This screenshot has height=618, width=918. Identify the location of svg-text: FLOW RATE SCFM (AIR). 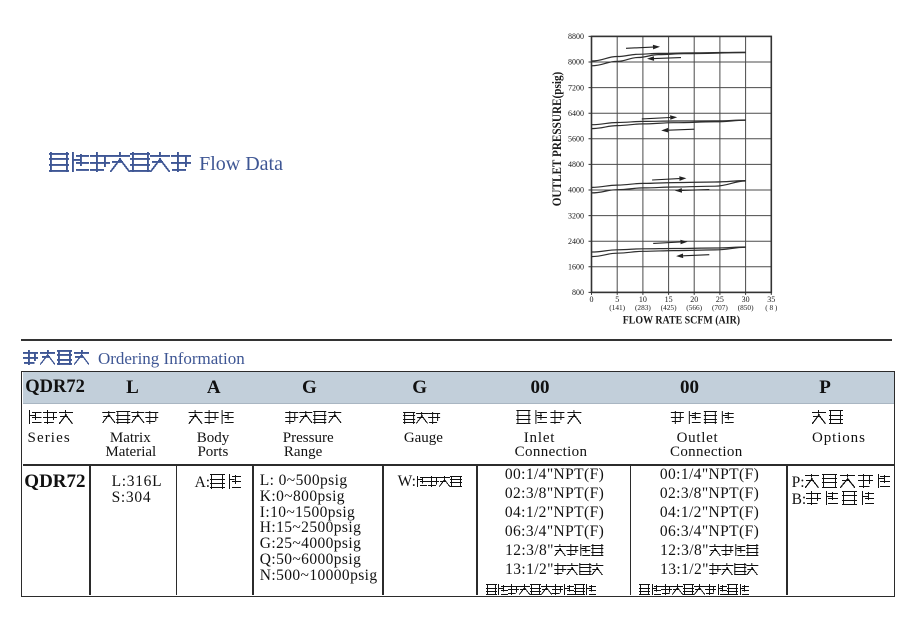
(682, 321).